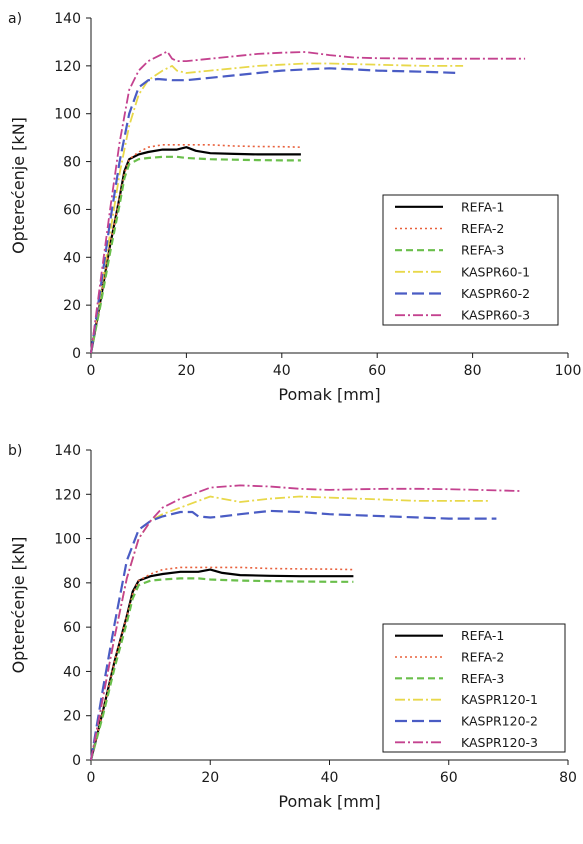  Describe the element at coordinates (495, 315) in the screenshot. I see `legend-label: KASPR60-3` at that location.